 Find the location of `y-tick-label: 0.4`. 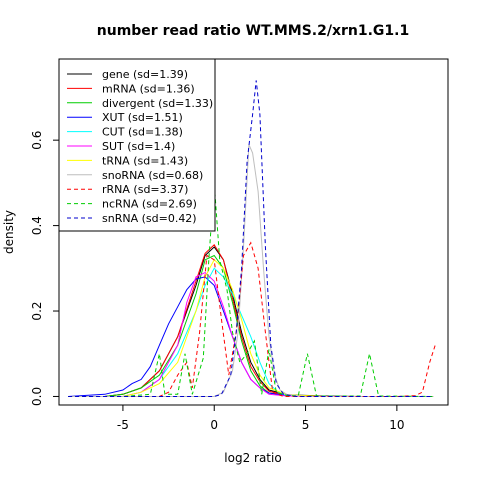

y-tick-label: 0.4 is located at coordinates (37, 225).